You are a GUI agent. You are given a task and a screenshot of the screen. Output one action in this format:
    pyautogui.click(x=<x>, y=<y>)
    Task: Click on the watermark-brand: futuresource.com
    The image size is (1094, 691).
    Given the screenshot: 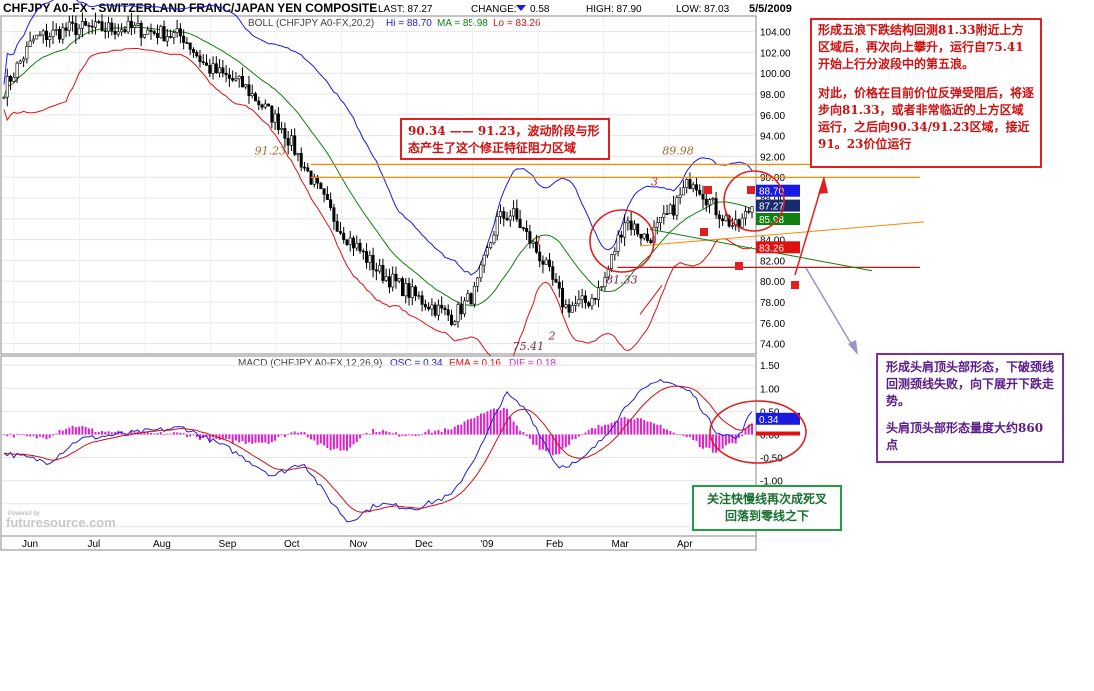 What is the action you would take?
    pyautogui.click(x=61, y=522)
    